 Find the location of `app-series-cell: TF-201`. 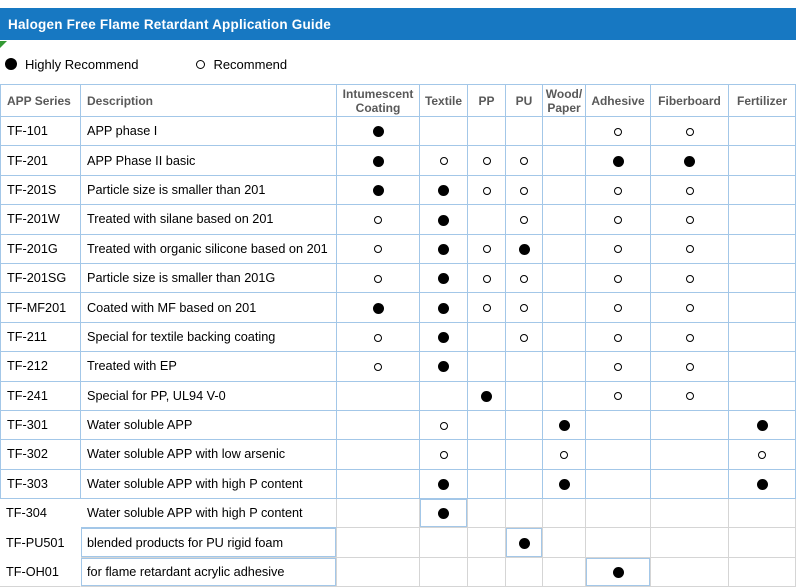

app-series-cell: TF-201 is located at coordinates (40, 161).